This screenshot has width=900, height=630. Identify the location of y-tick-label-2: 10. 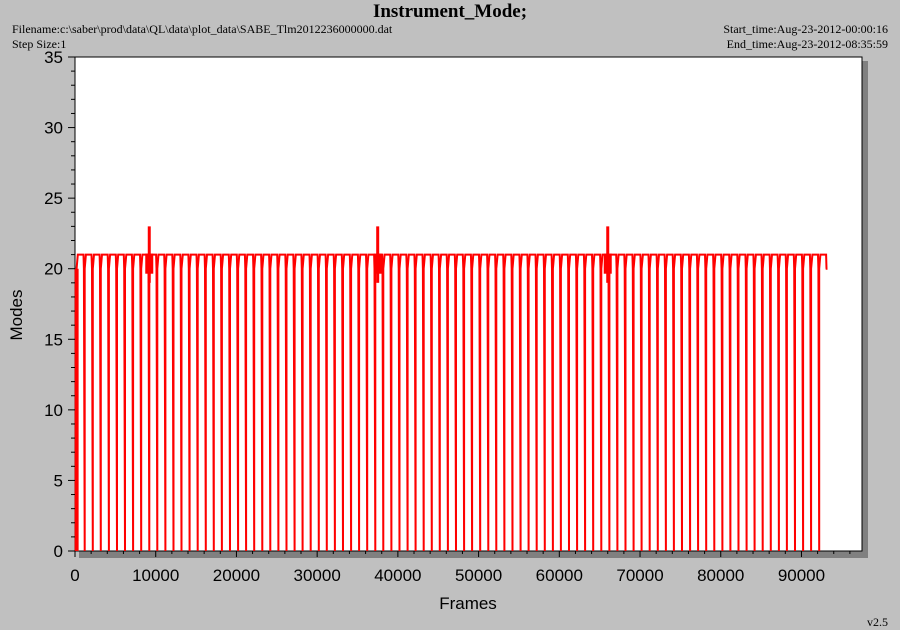
(53, 410).